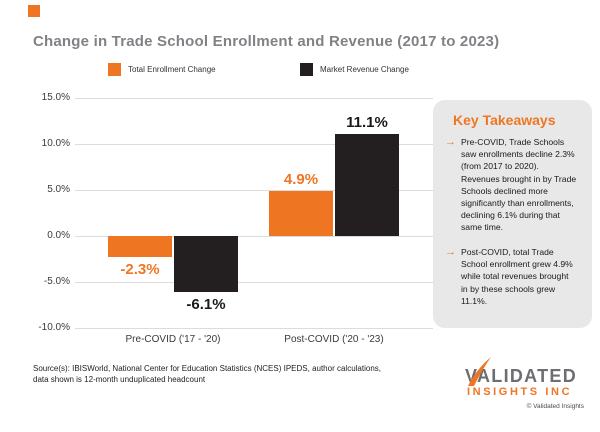  What do you see at coordinates (334, 339) in the screenshot?
I see `x-category-label: Post-COVID ('20 - '23)` at bounding box center [334, 339].